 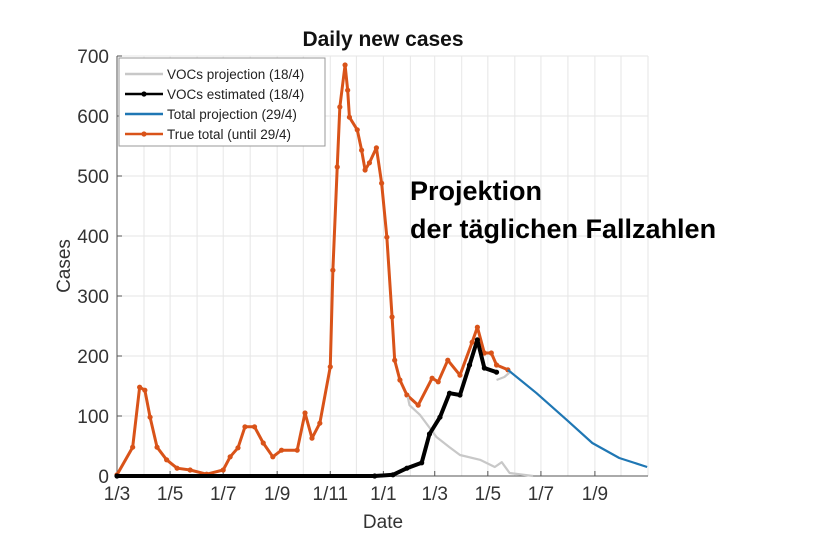 I want to click on y-tick-label: 700, so click(x=93, y=57).